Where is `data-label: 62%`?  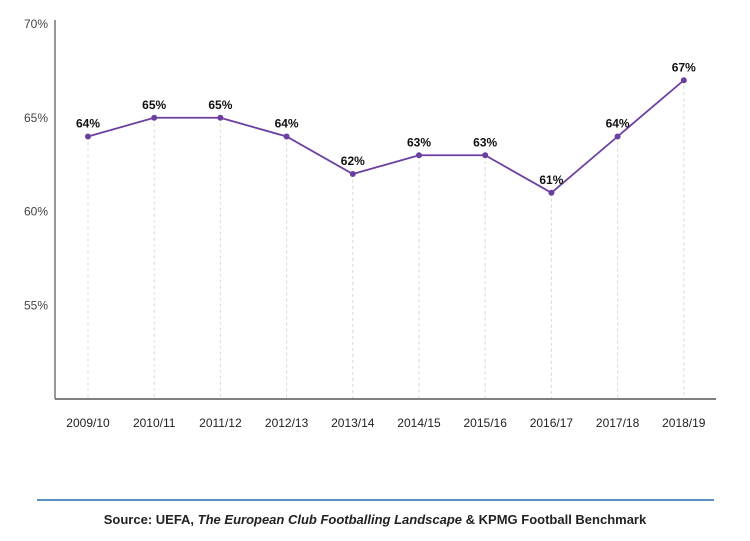
data-label: 62% is located at coordinates (353, 161).